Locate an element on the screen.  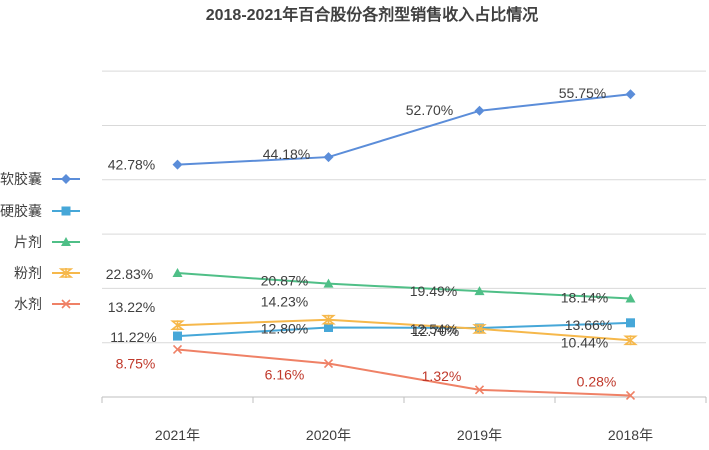
x-tick-label: 2021年 is located at coordinates (177, 435).